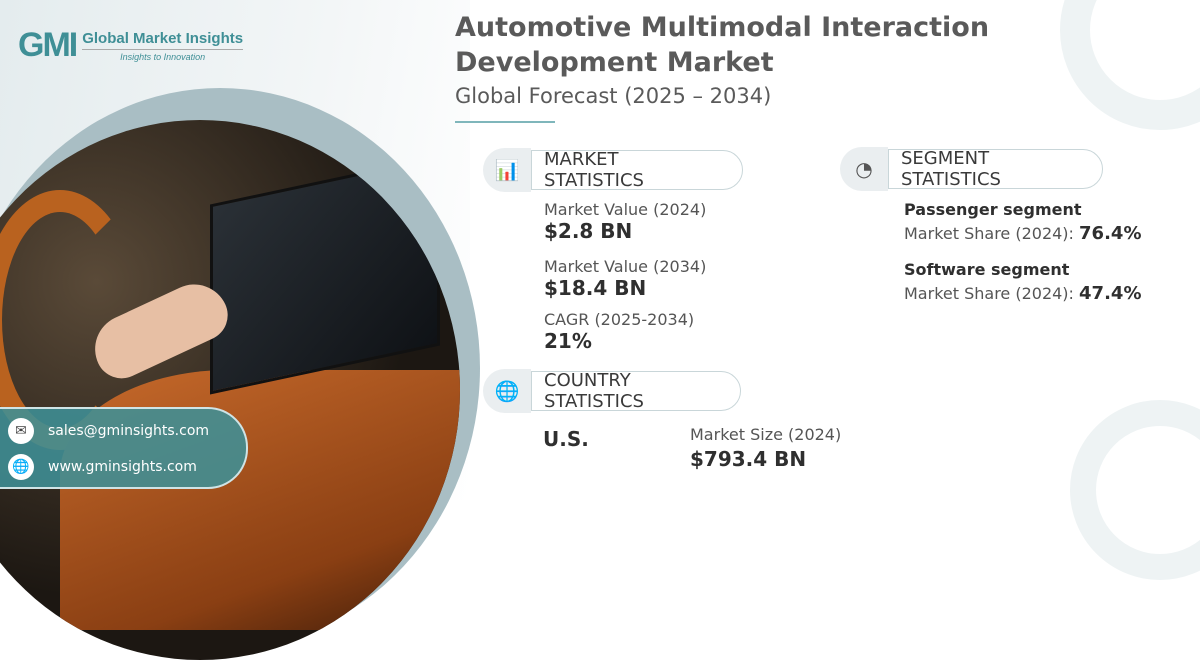 Image resolution: width=1200 pixels, height=660 pixels. What do you see at coordinates (613, 96) in the screenshot?
I see `page-subtitle: Global Forecast (2025 – 2034)` at bounding box center [613, 96].